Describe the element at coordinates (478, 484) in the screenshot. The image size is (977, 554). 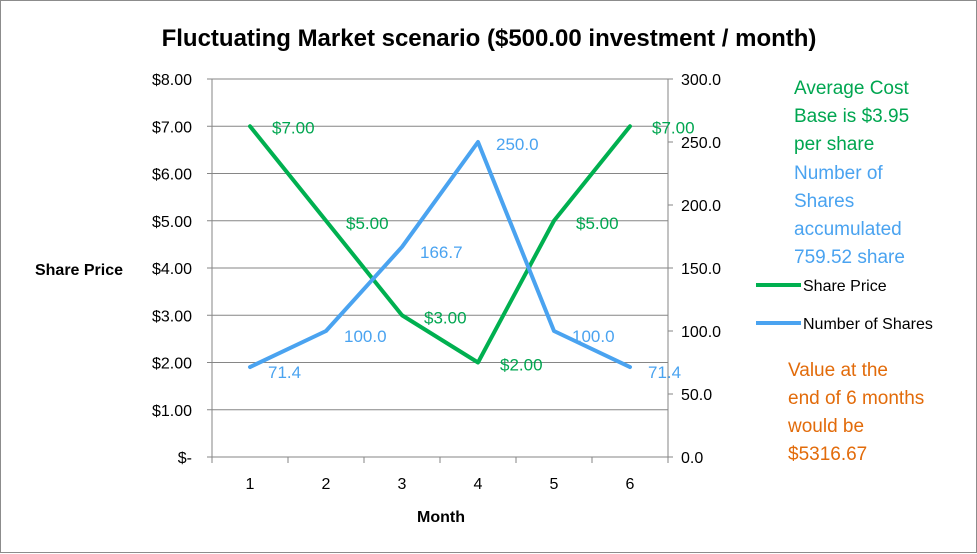
I see `x-tick-label: 4` at that location.